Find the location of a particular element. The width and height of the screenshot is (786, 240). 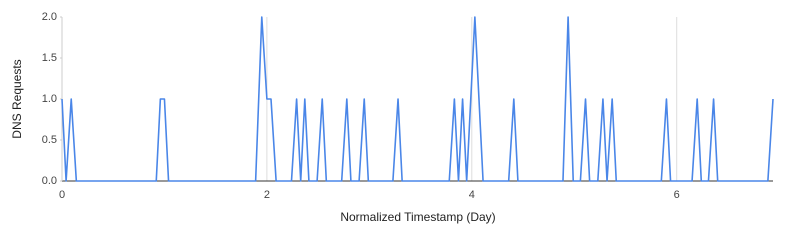

y-axis-title: DNS Requests is located at coordinates (17, 98).